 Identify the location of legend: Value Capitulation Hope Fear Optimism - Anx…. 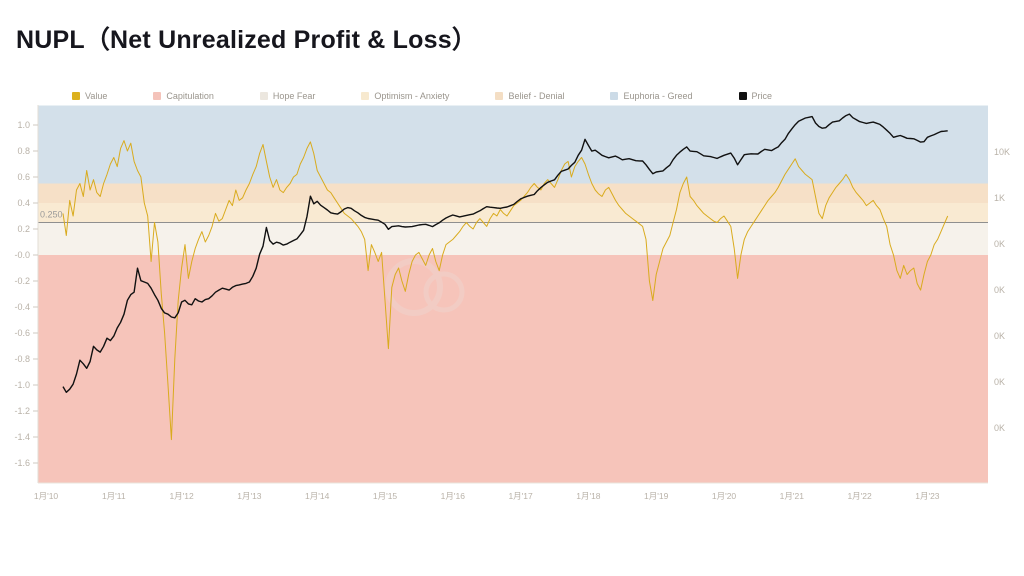
(422, 96).